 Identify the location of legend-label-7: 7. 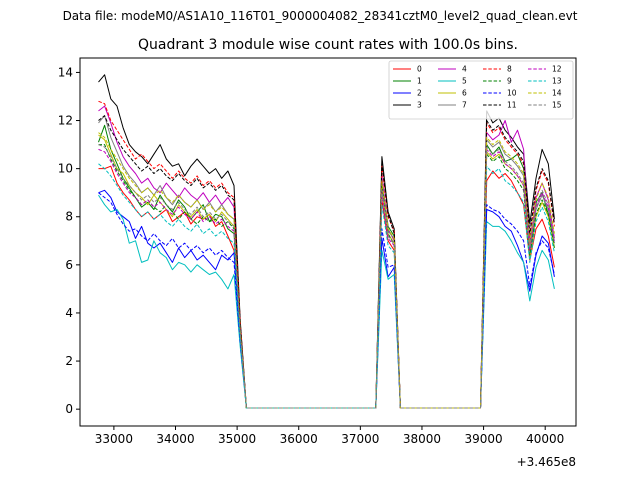
(464, 105).